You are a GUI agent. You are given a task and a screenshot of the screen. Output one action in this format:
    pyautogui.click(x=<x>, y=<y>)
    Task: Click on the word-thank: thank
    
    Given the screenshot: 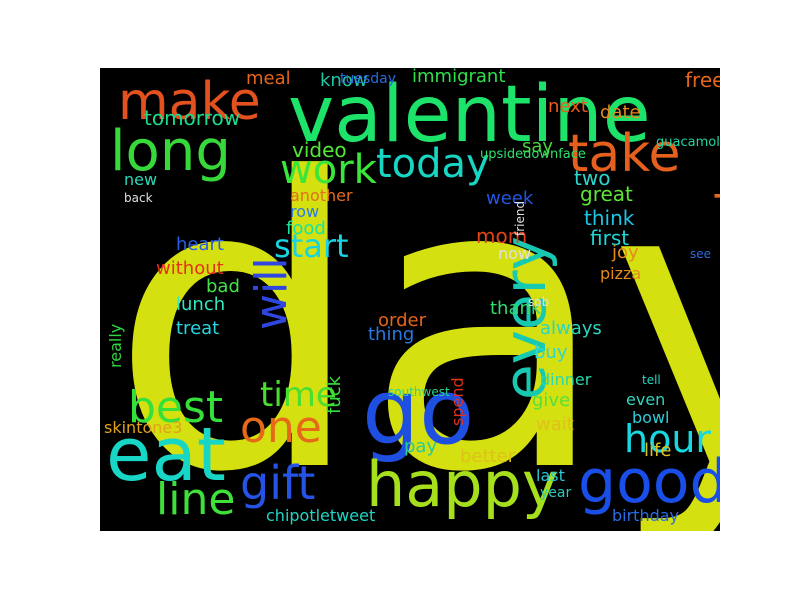 What is the action you would take?
    pyautogui.click(x=516, y=308)
    